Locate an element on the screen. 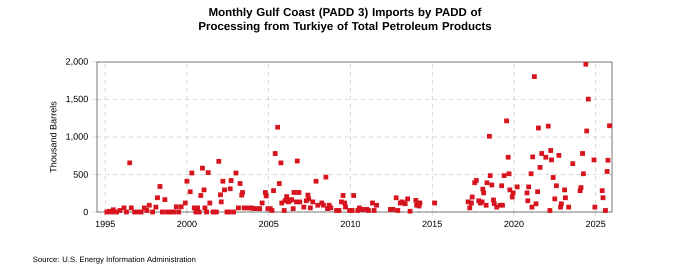 The width and height of the screenshot is (675, 275). x-tick-label: 2005 is located at coordinates (268, 224).